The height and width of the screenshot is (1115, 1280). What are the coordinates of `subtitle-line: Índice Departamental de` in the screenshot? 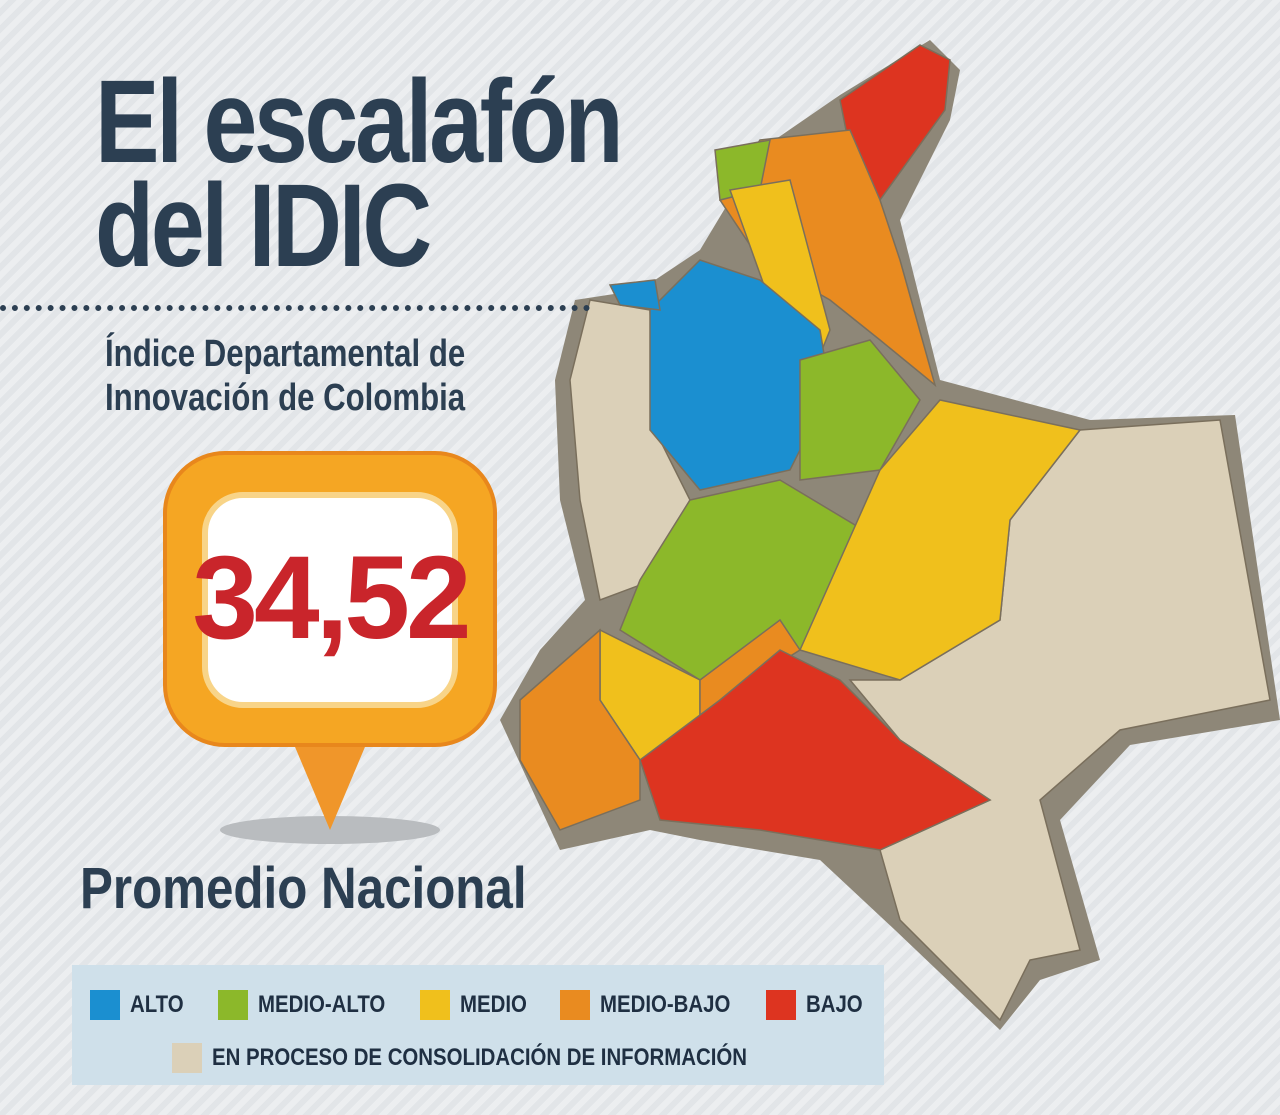 It's located at (285, 354).